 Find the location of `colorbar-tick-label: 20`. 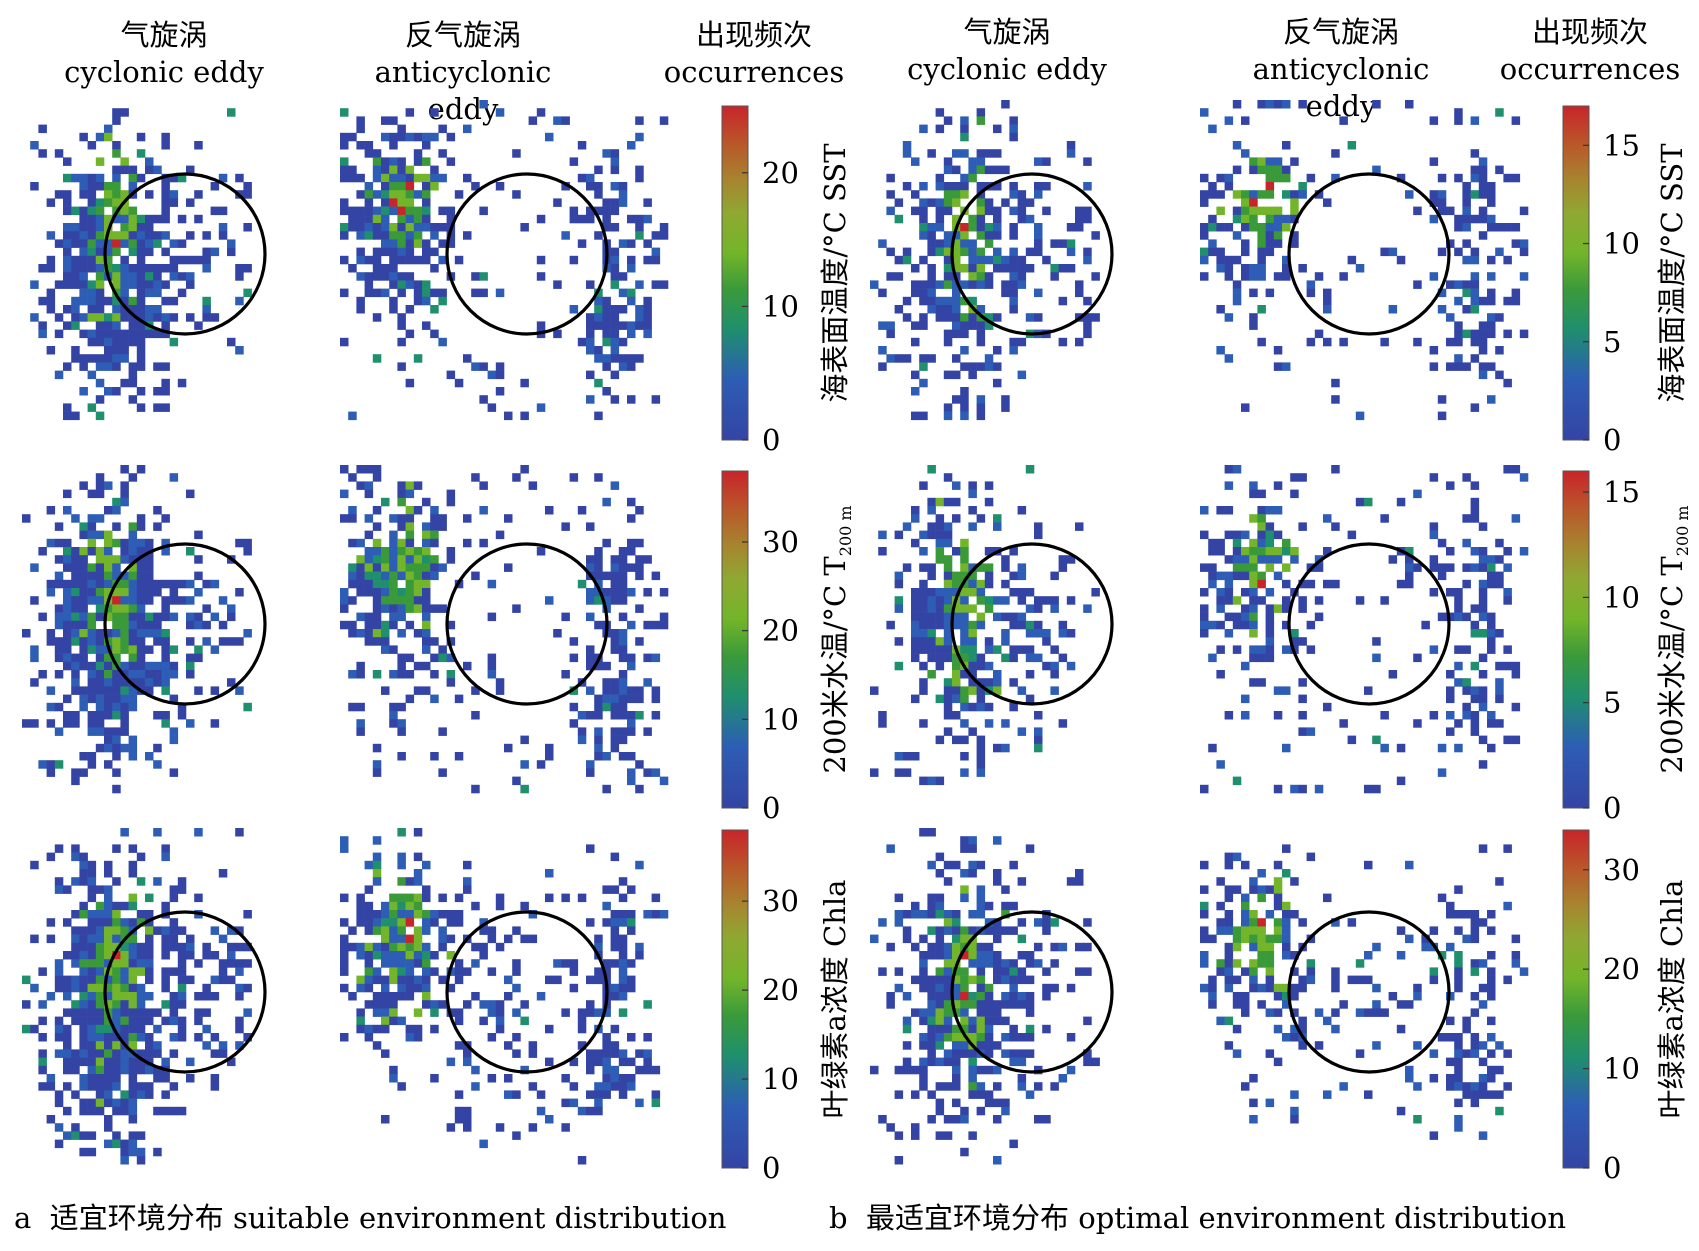

colorbar-tick-label: 20 is located at coordinates (780, 173).